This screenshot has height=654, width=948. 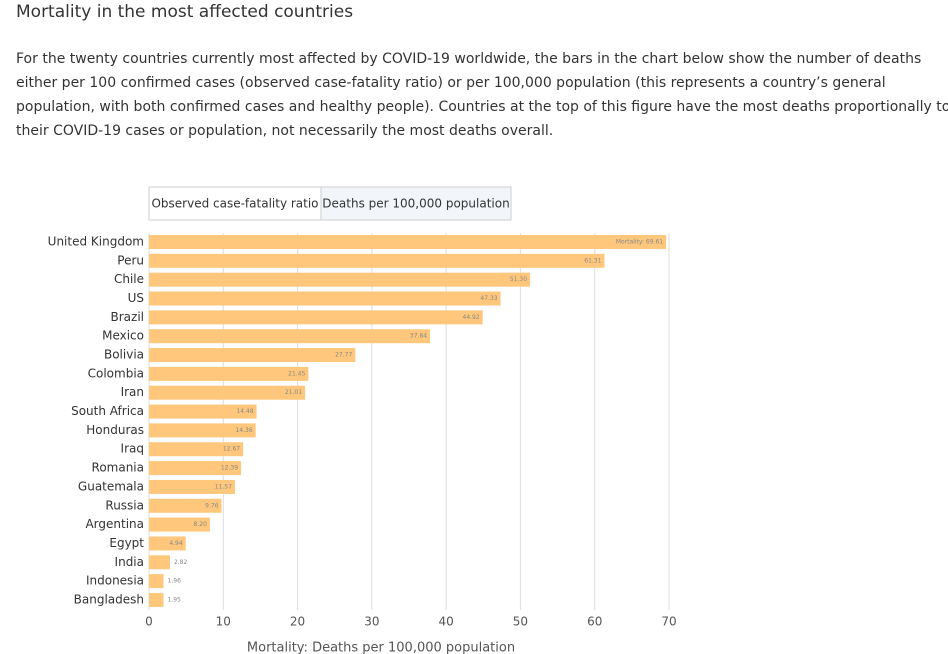 I want to click on tab-active, so click(x=416, y=203).